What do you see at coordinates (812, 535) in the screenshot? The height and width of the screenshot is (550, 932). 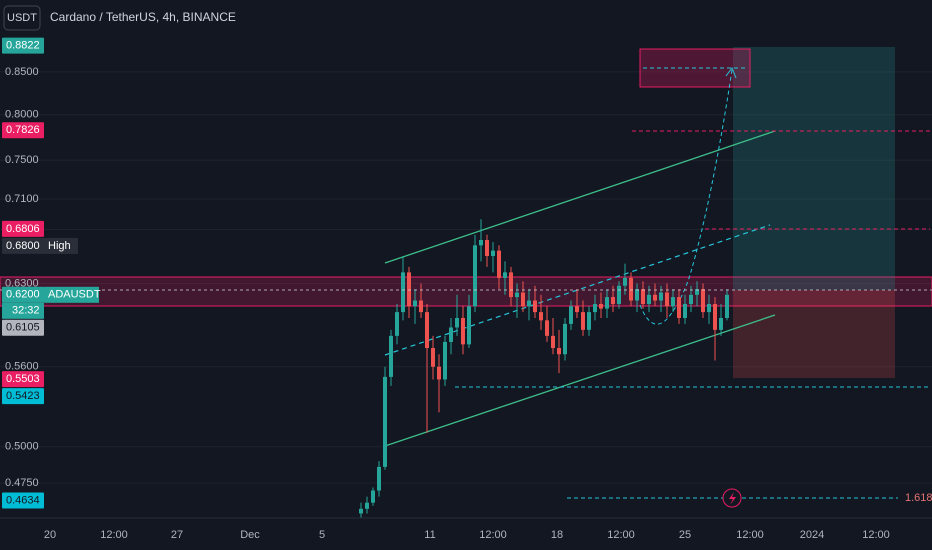 I see `x-tick-label: 2024` at bounding box center [812, 535].